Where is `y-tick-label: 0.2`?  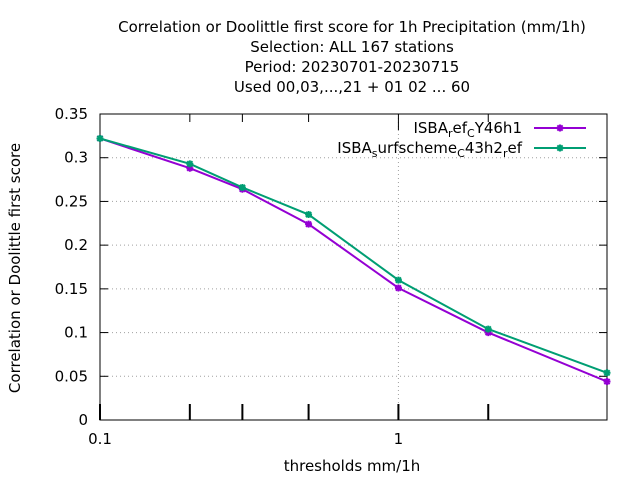
y-tick-label: 0.2 is located at coordinates (76, 245).